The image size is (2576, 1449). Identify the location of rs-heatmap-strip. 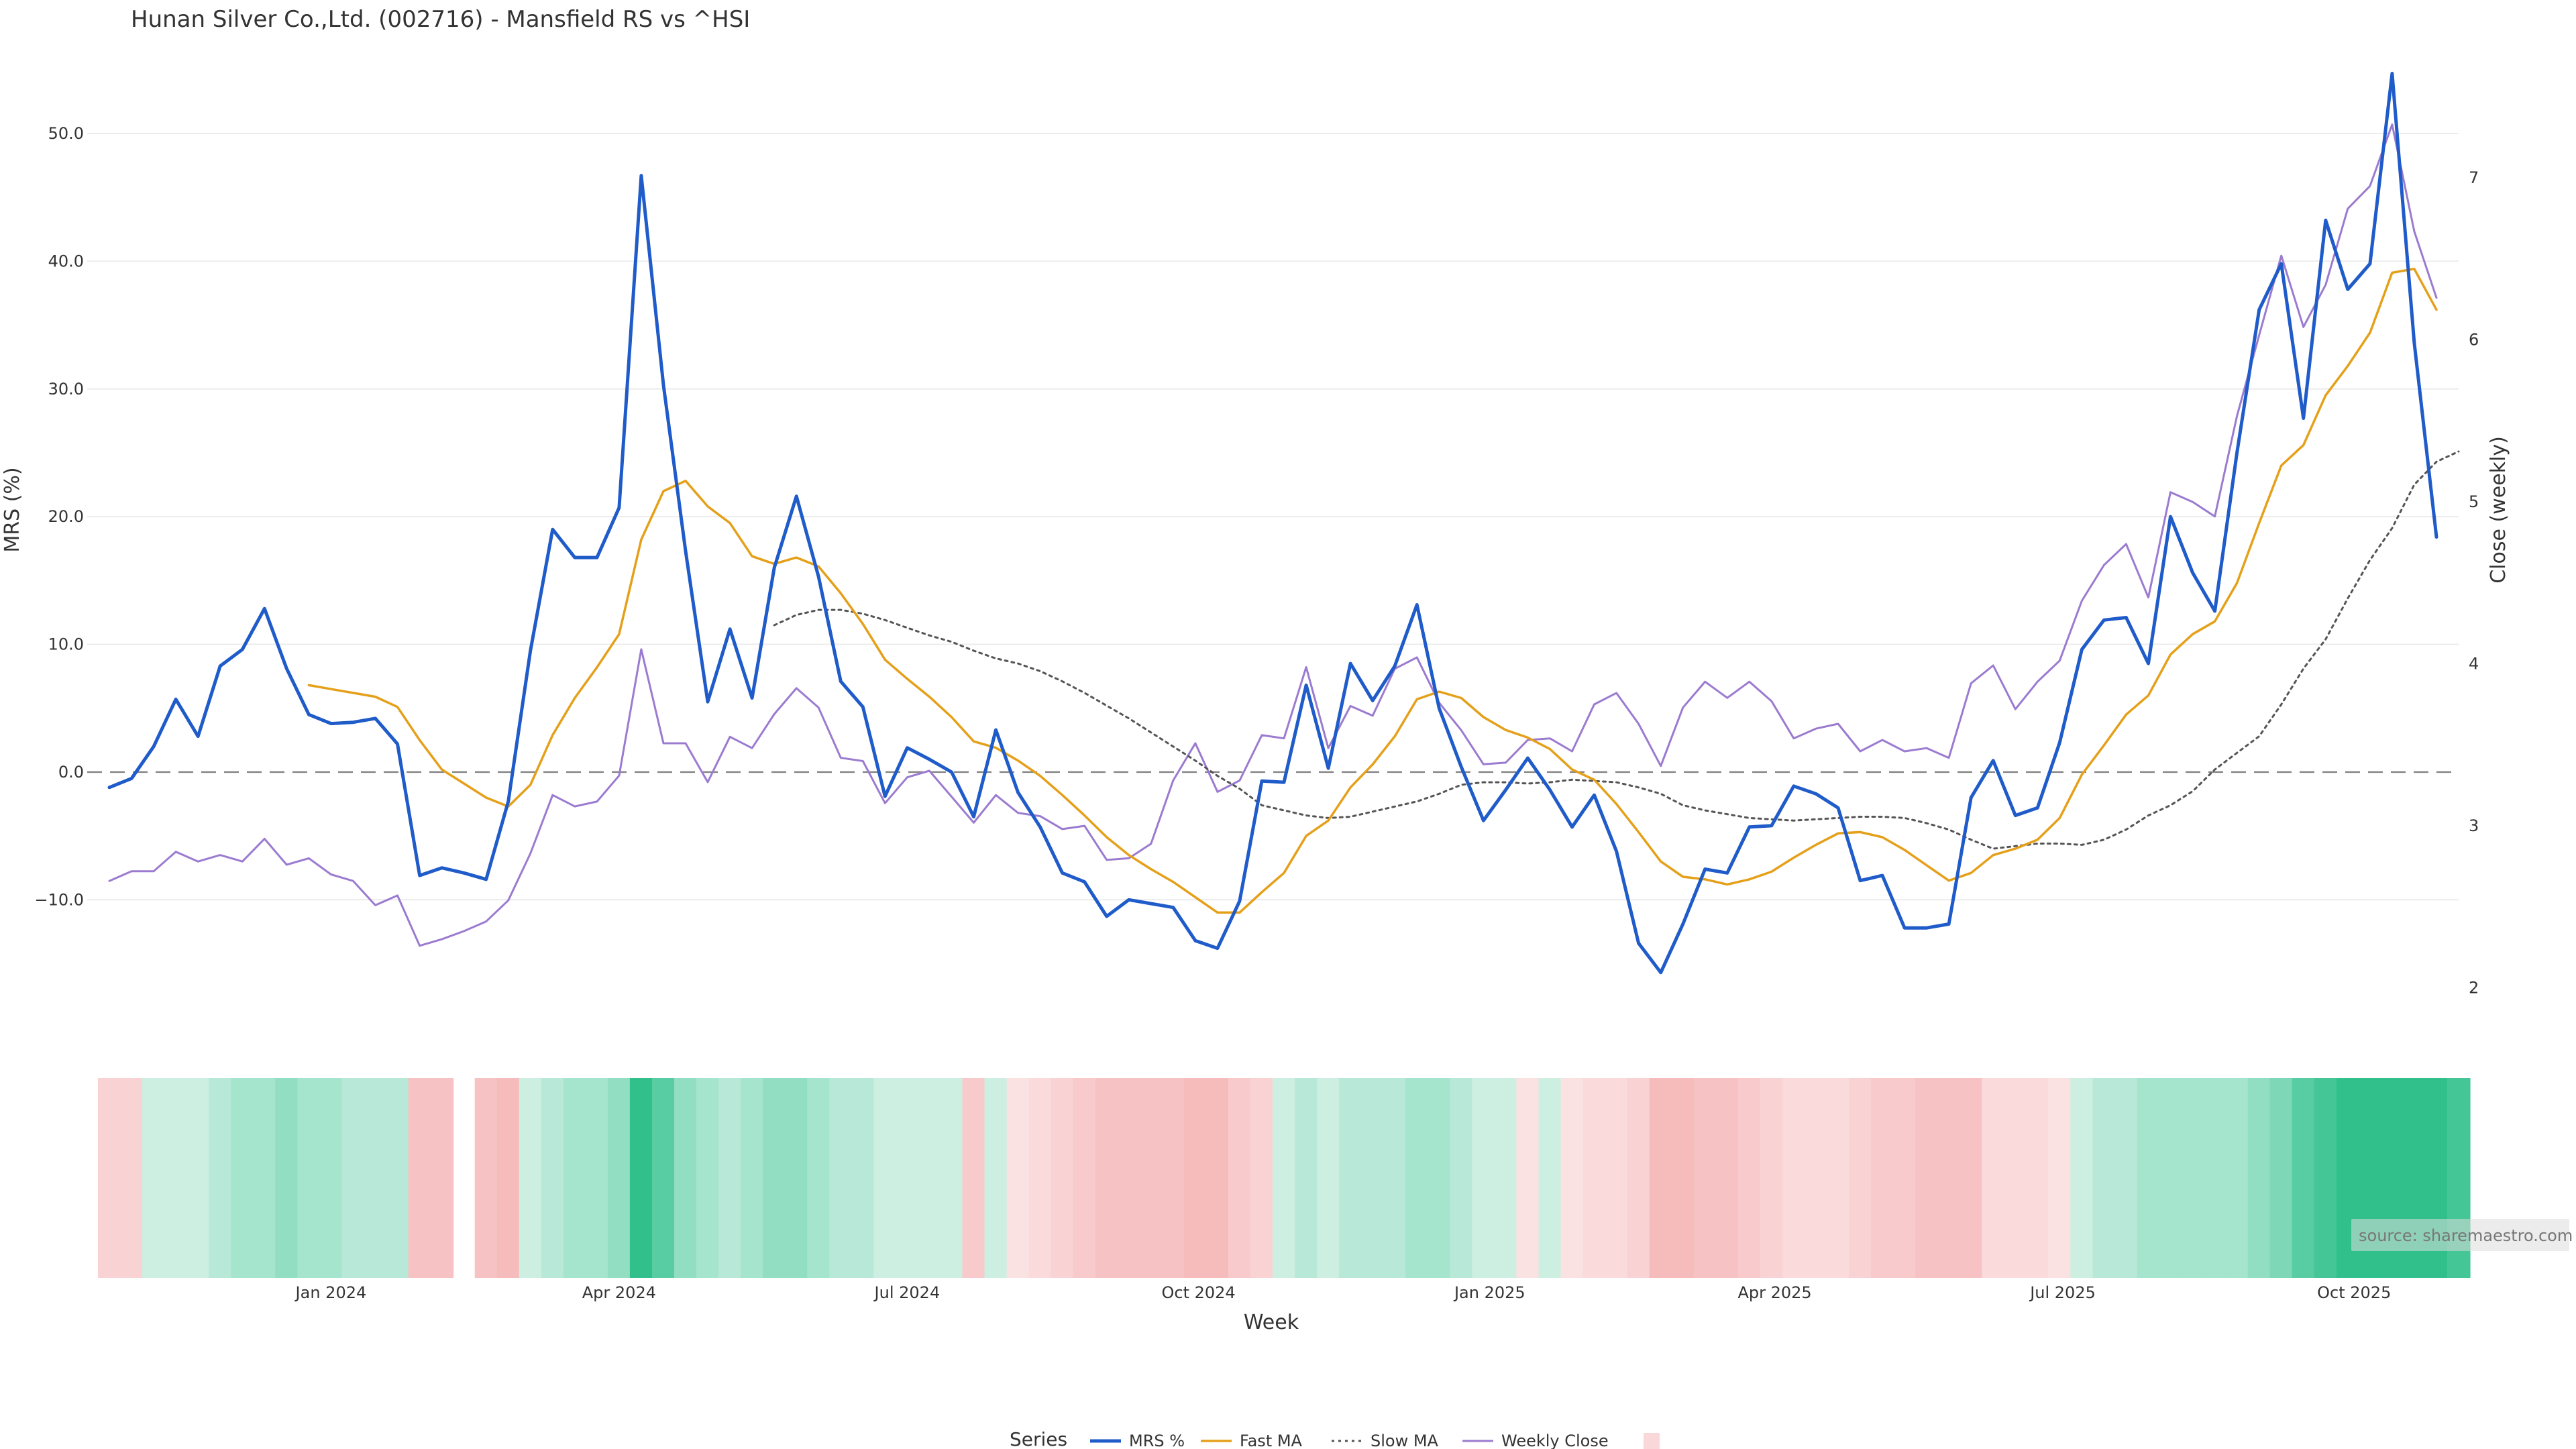
(1284, 1178).